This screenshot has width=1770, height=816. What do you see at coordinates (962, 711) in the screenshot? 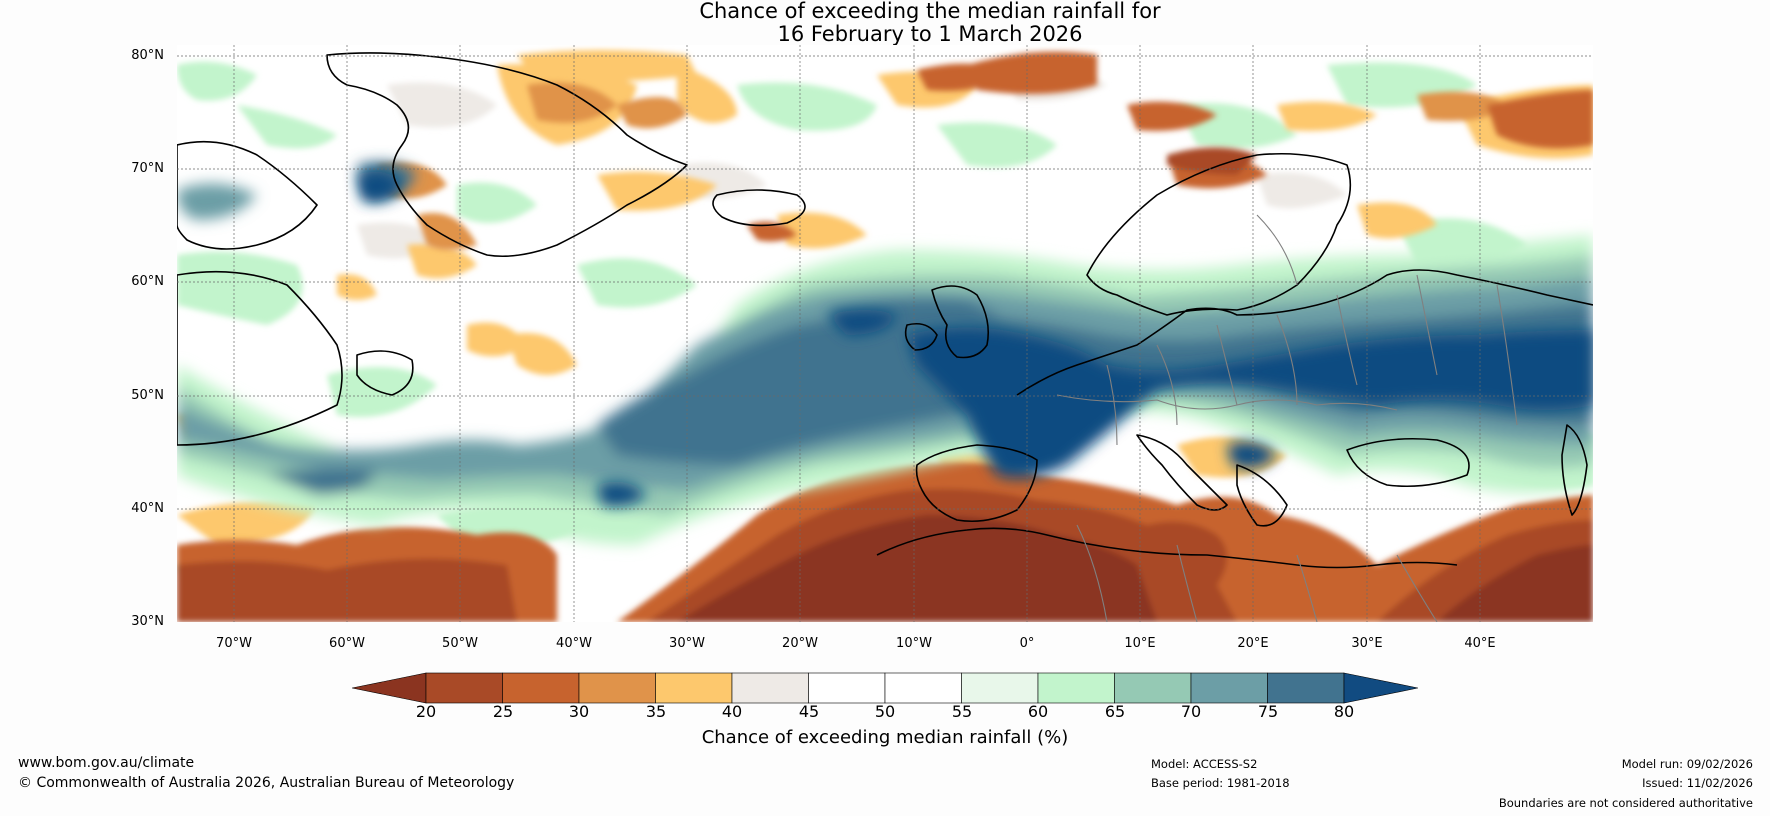
I see `colorbar-tick-55: 55` at bounding box center [962, 711].